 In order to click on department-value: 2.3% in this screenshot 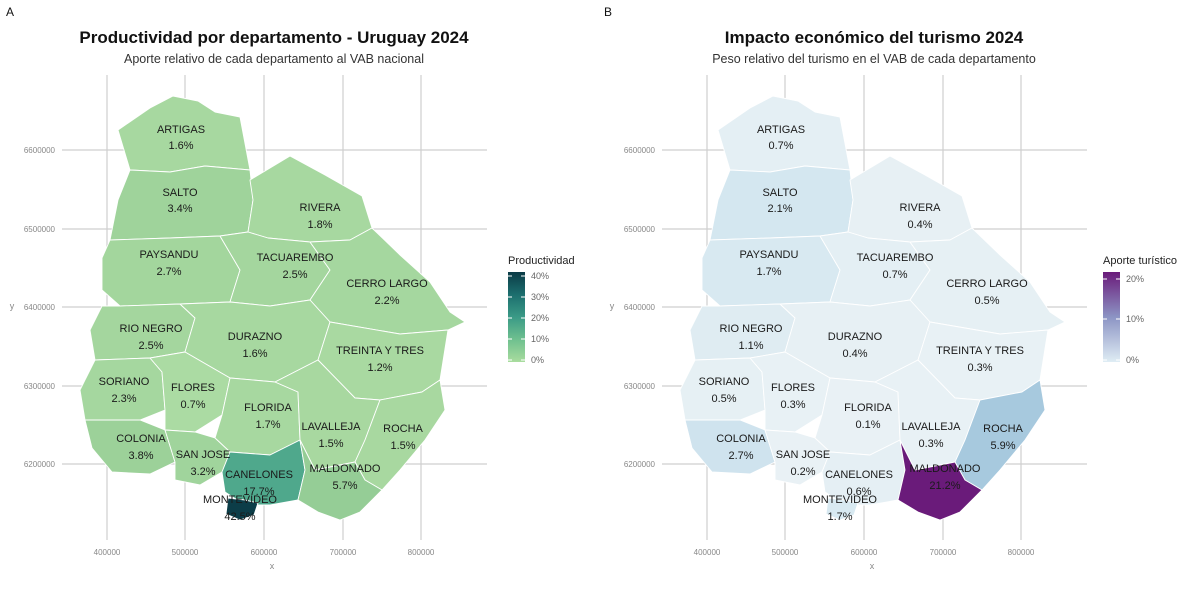, I will do `click(123, 399)`.